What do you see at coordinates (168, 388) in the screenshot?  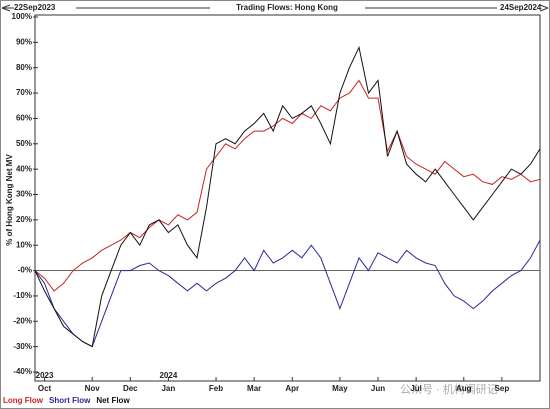 I see `x-tick-label: Jan` at bounding box center [168, 388].